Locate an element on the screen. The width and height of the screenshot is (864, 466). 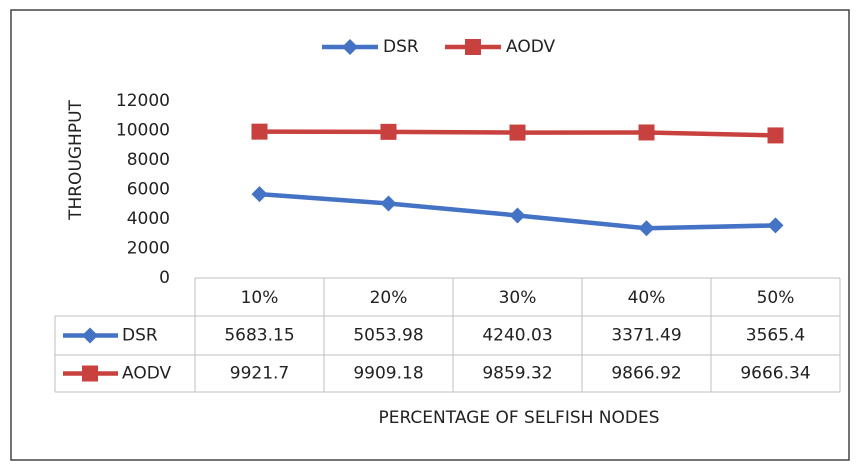
table-cell: 9909.18 is located at coordinates (388, 374).